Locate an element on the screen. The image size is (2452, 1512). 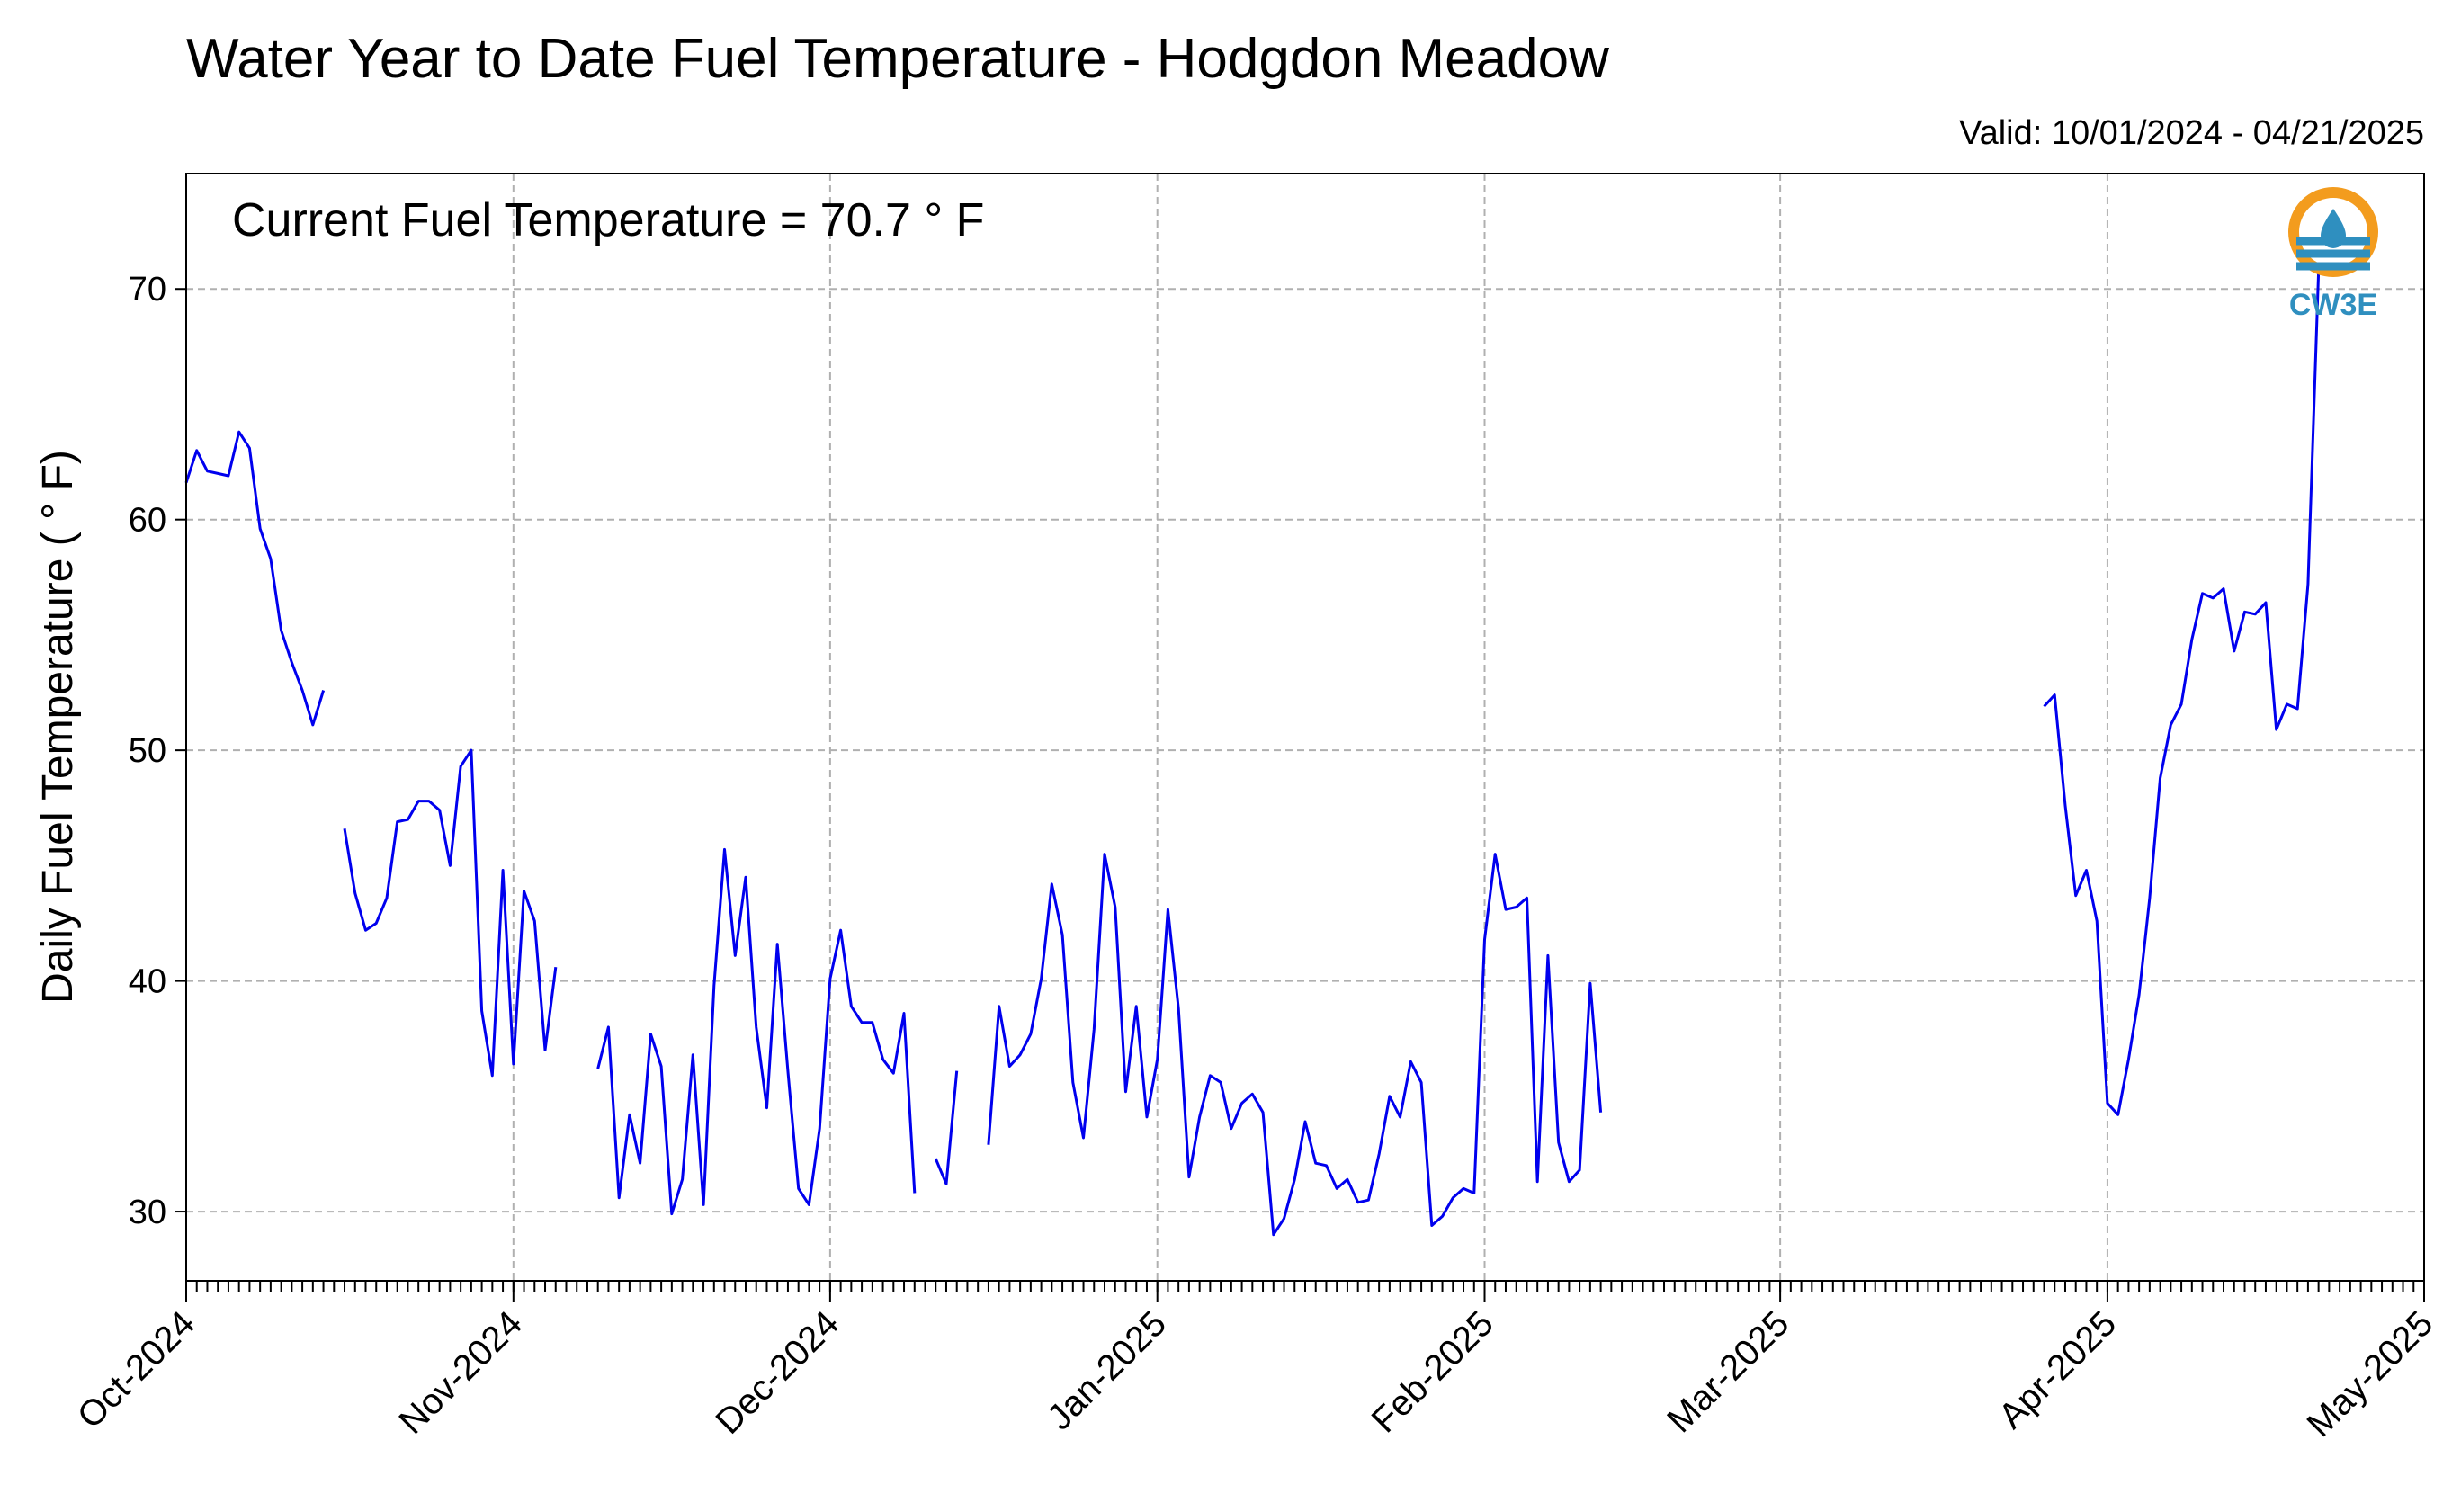
y-tick-labels: 30 40 50 60 70 is located at coordinates (147, 751).